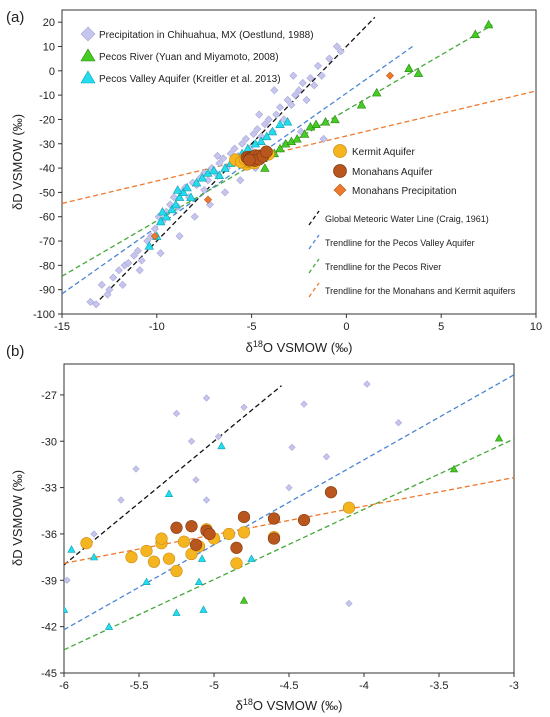 The width and height of the screenshot is (550, 717). What do you see at coordinates (47, 242) in the screenshot?
I see `y-tick-label: -70` at bounding box center [47, 242].